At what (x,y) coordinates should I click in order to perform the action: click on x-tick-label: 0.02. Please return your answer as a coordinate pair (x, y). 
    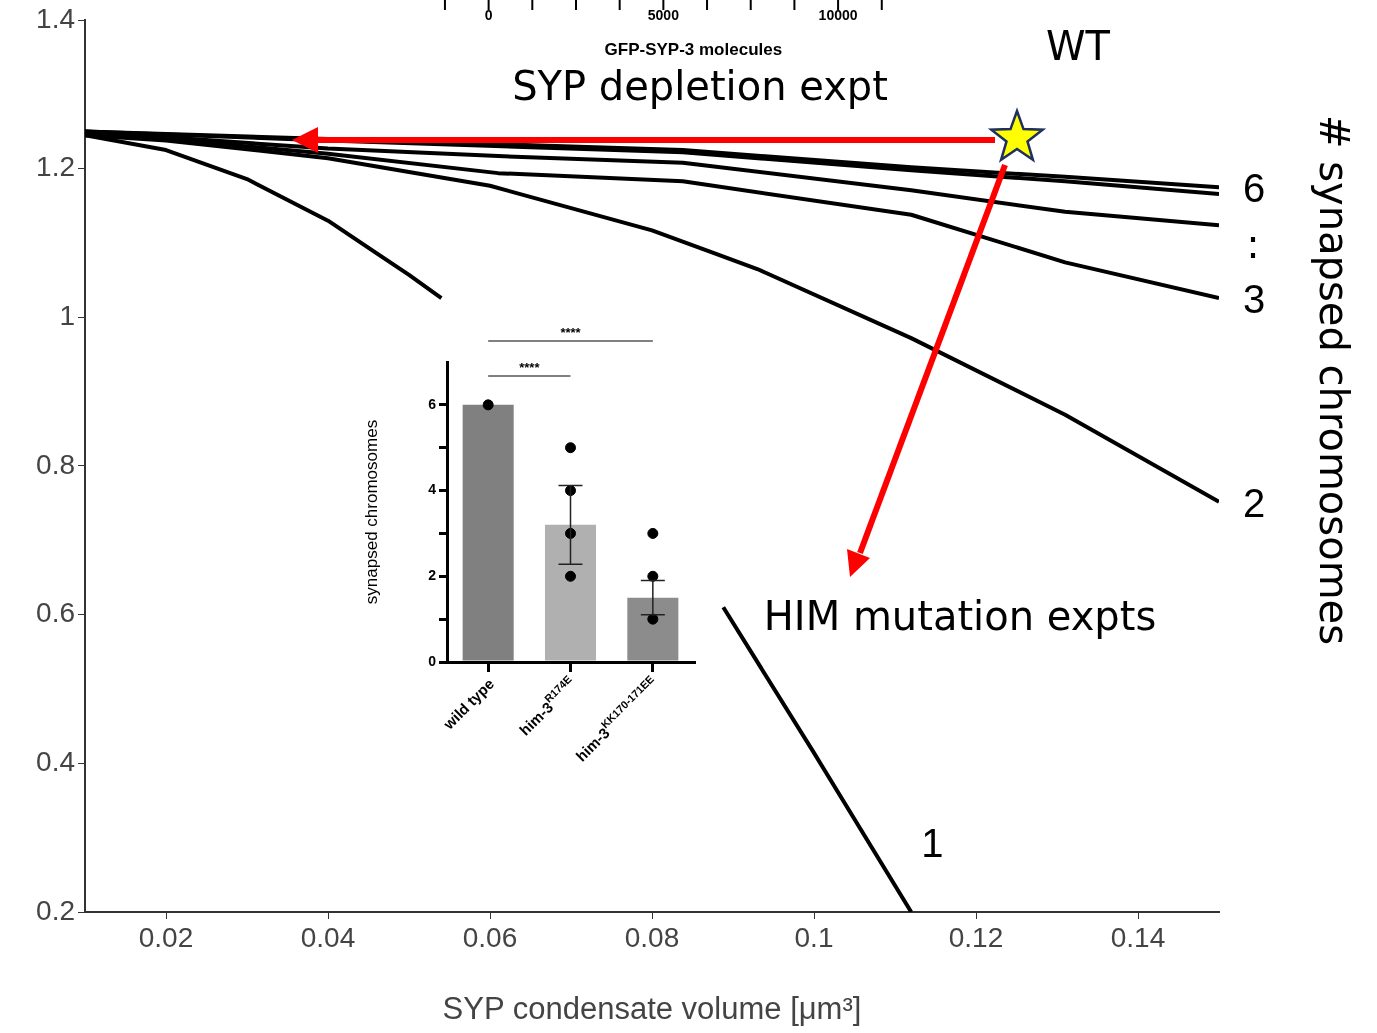
    Looking at the image, I should click on (166, 937).